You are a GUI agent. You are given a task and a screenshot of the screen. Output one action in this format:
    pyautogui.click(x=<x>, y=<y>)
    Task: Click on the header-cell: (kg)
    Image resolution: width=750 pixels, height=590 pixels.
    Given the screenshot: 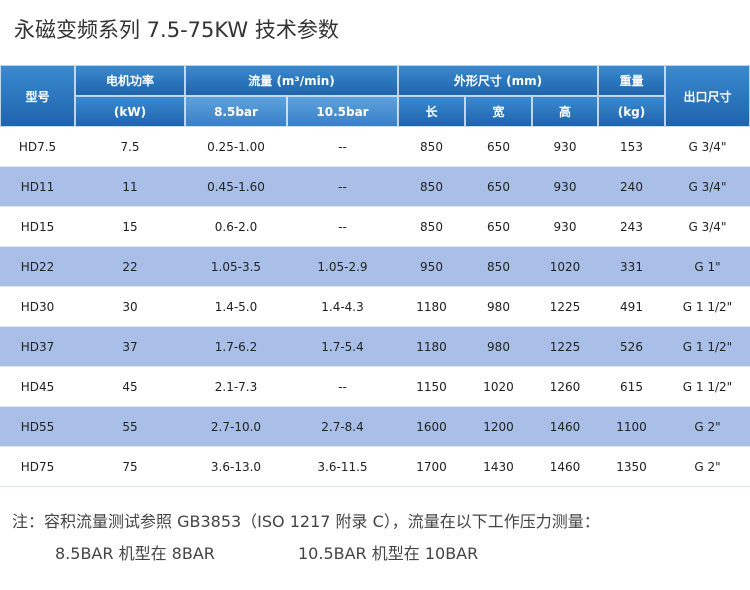 What is the action you would take?
    pyautogui.click(x=631, y=111)
    